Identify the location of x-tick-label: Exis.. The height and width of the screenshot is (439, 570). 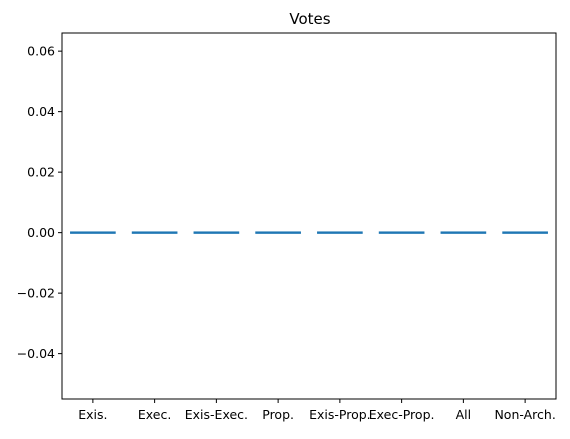
(92, 414).